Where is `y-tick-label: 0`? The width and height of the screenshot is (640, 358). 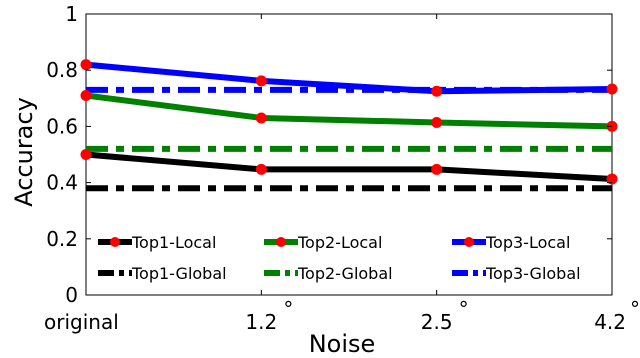
y-tick-label: 0 is located at coordinates (71, 295).